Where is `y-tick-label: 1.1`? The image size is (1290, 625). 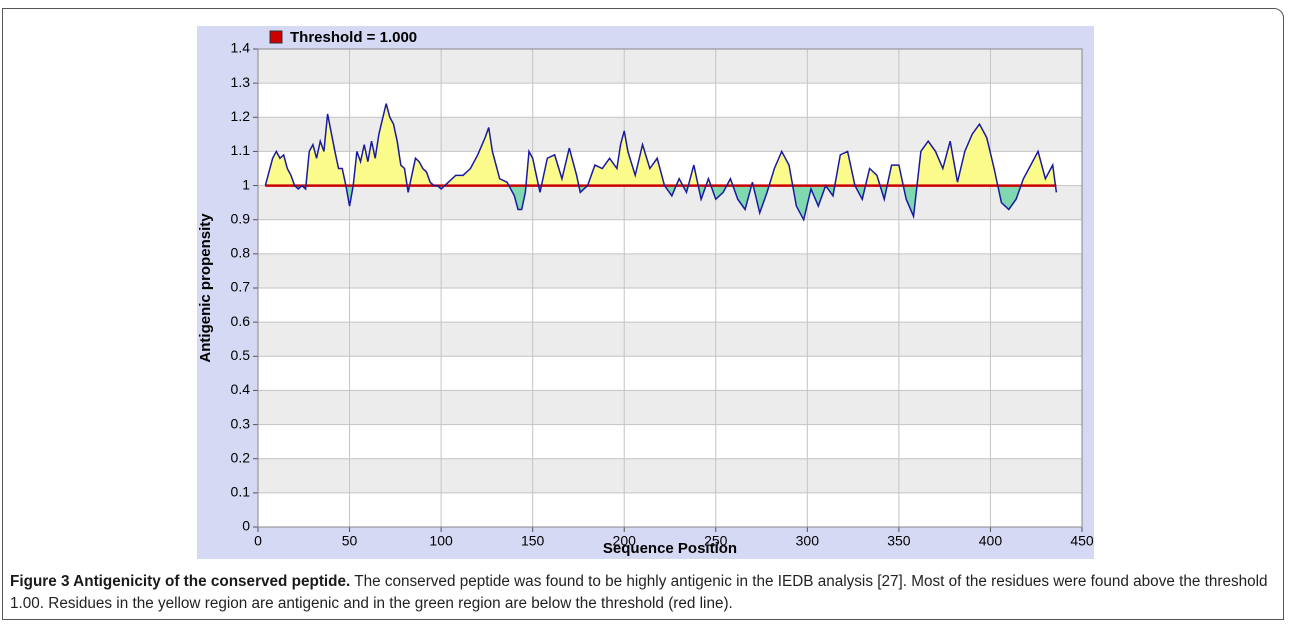 y-tick-label: 1.1 is located at coordinates (241, 150).